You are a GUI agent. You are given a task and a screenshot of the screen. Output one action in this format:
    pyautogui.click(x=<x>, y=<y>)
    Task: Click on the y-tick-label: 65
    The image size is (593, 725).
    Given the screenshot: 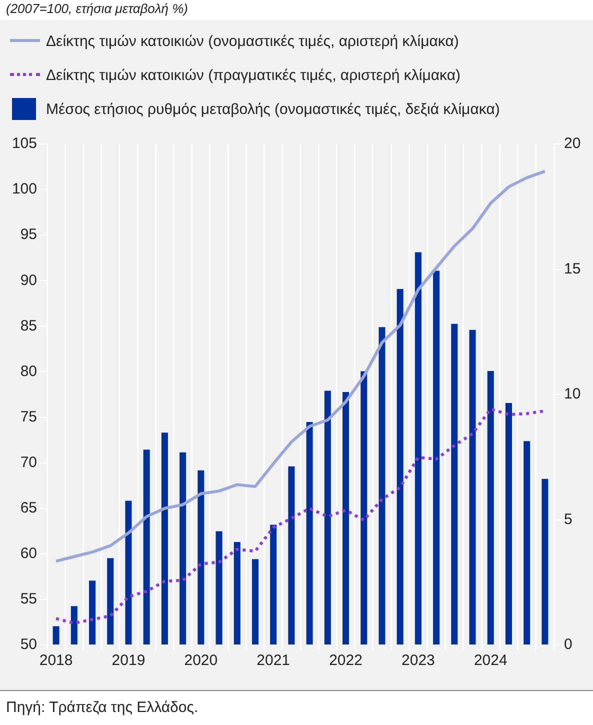 What is the action you would take?
    pyautogui.click(x=28, y=508)
    